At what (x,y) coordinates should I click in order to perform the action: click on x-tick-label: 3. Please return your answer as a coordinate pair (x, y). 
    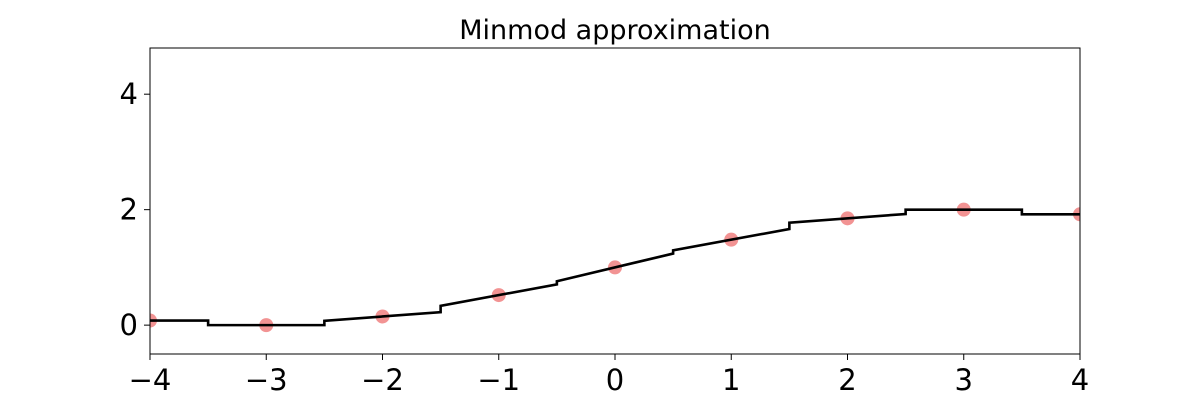
    Looking at the image, I should click on (964, 380).